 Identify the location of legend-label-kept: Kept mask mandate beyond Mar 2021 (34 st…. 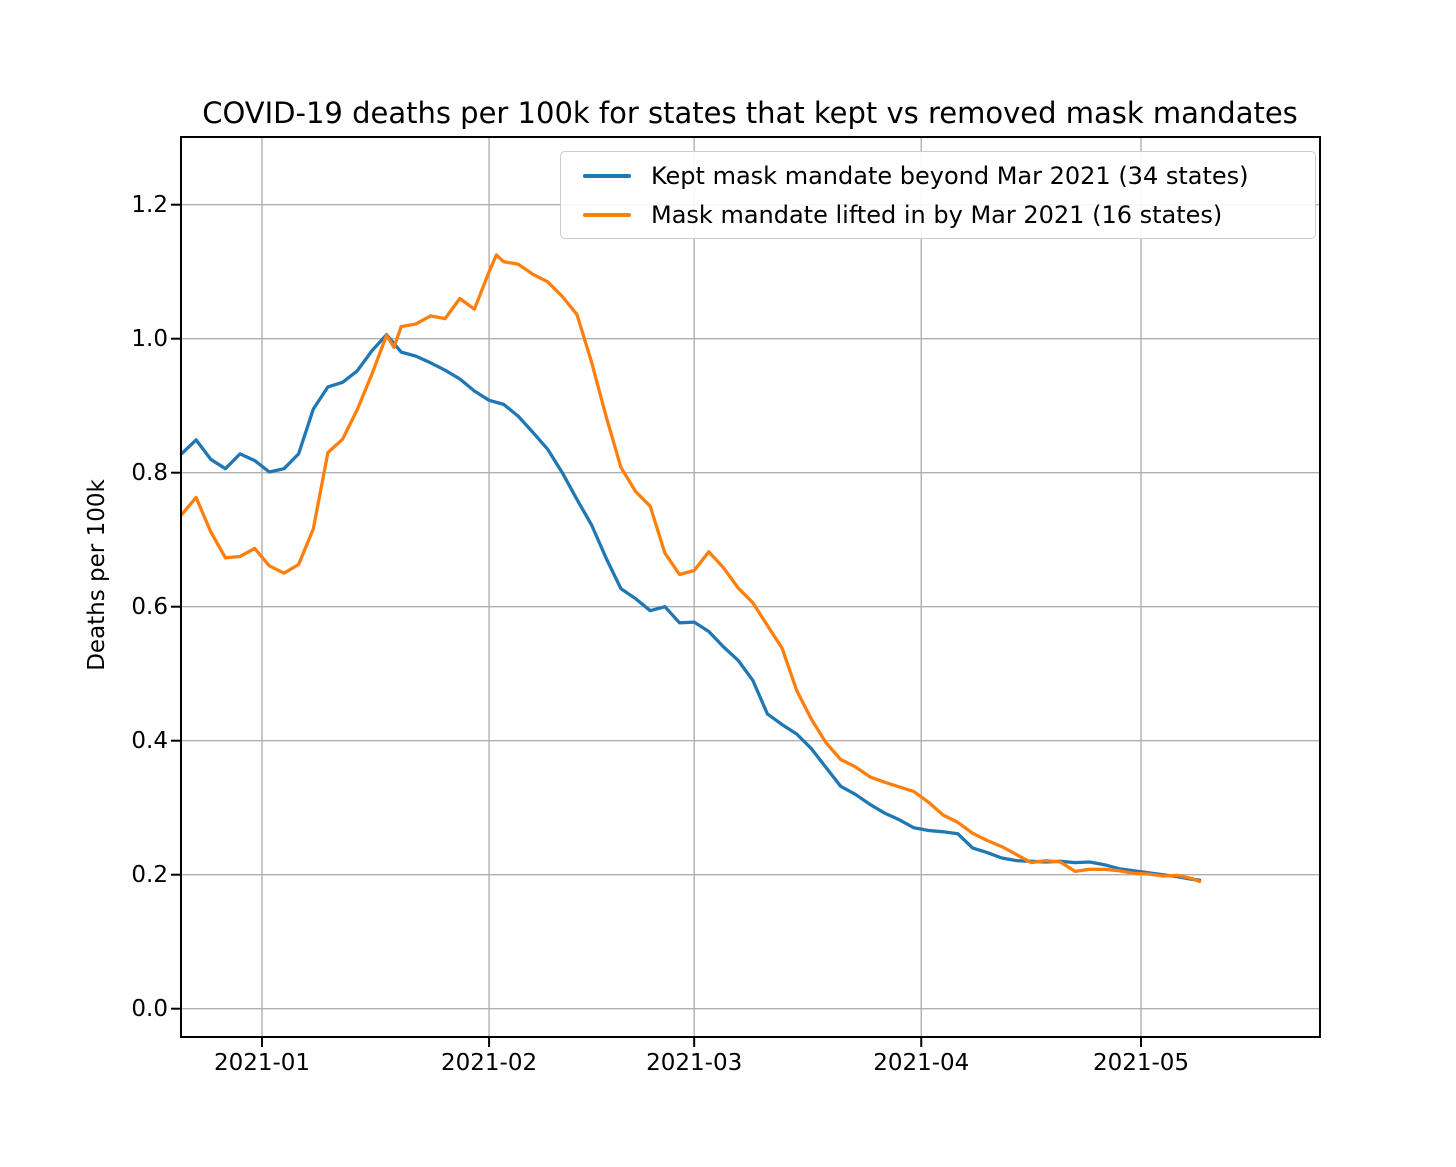
(950, 175).